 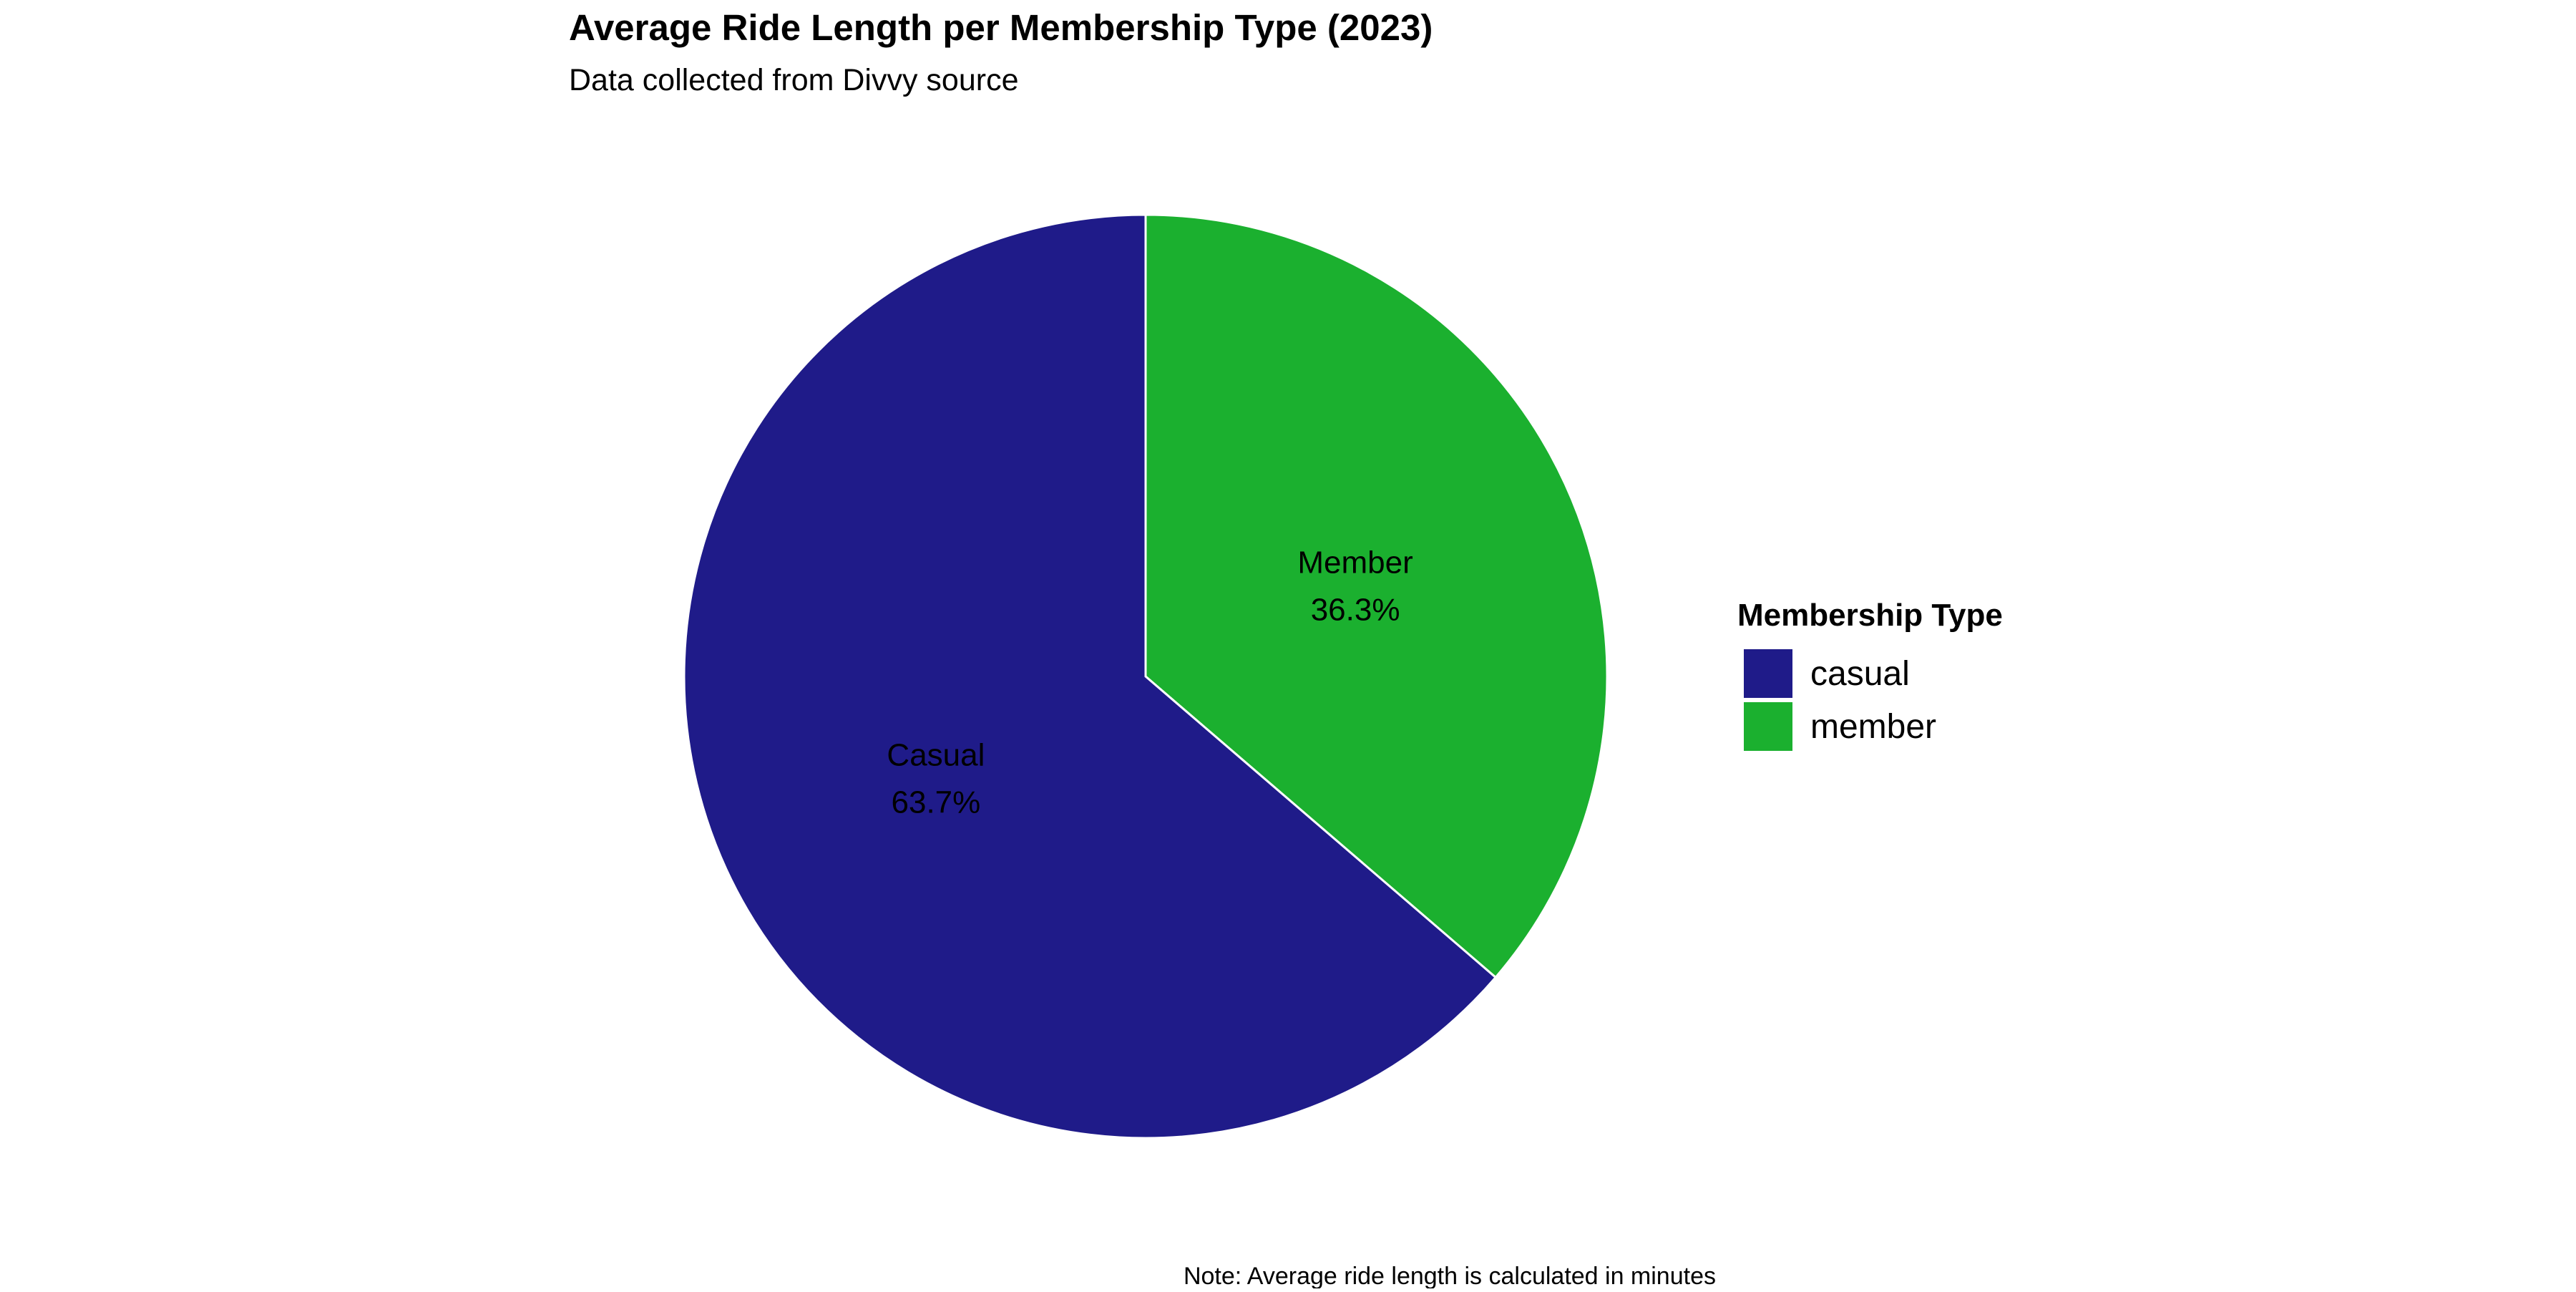 What do you see at coordinates (1870, 615) in the screenshot?
I see `legend-title: Membership Type` at bounding box center [1870, 615].